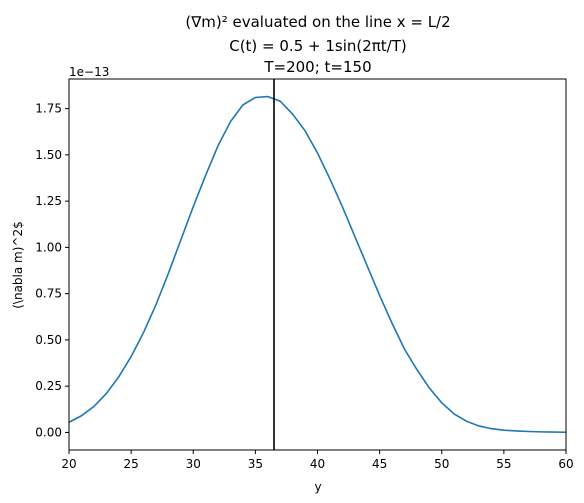  I want to click on x-axis-label: y, so click(317, 487).